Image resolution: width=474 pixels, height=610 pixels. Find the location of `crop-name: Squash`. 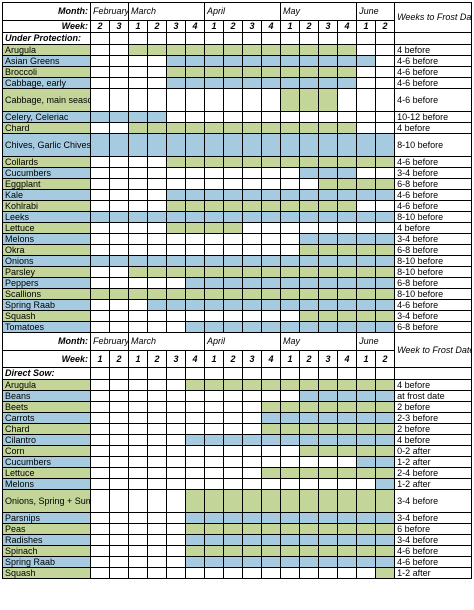

crop-name: Squash is located at coordinates (46, 316).